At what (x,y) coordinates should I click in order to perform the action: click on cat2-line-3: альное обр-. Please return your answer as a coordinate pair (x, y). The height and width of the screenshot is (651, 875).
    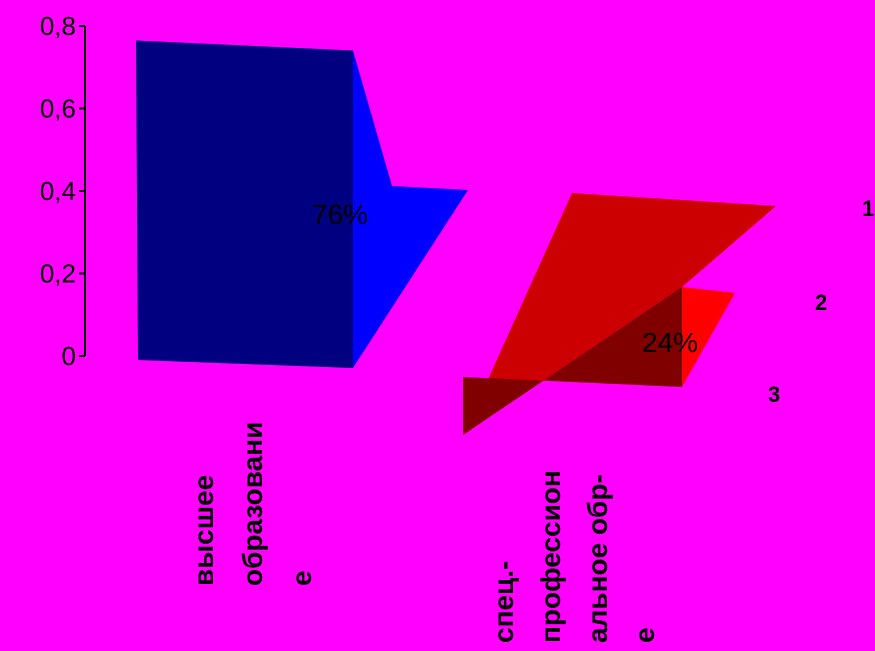
    Looking at the image, I should click on (597, 558).